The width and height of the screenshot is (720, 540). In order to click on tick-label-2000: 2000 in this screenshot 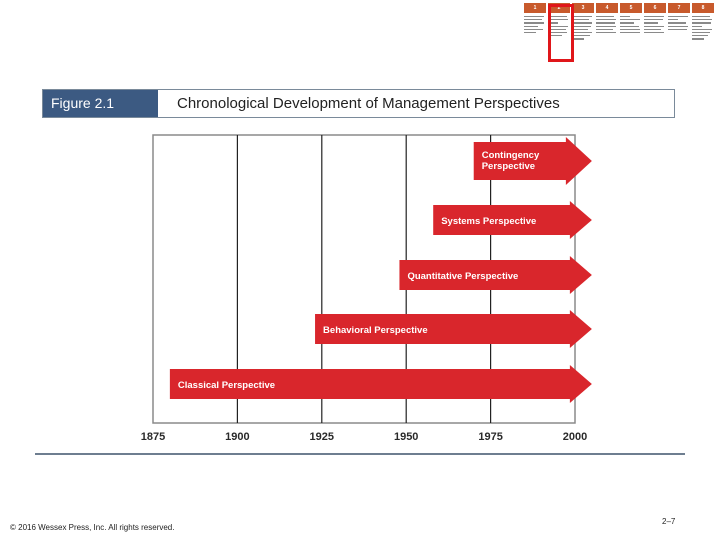, I will do `click(575, 437)`.